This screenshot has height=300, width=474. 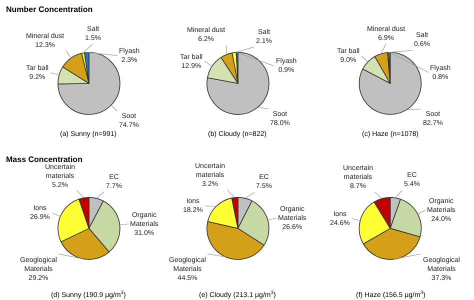 I want to click on chart-title: Number Concentration, so click(x=49, y=9).